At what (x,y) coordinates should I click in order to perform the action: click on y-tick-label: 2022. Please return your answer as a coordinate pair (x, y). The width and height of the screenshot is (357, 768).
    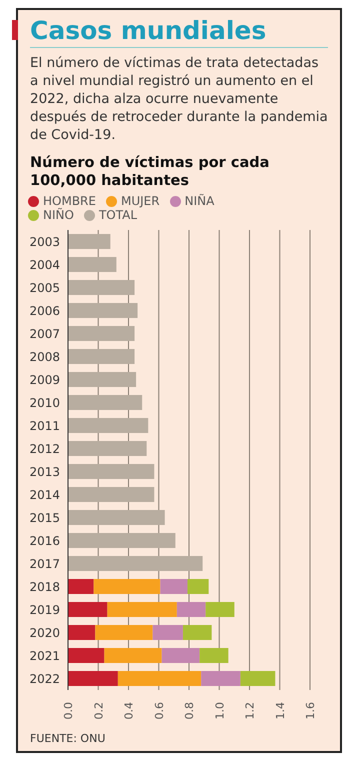
    Looking at the image, I should click on (44, 679).